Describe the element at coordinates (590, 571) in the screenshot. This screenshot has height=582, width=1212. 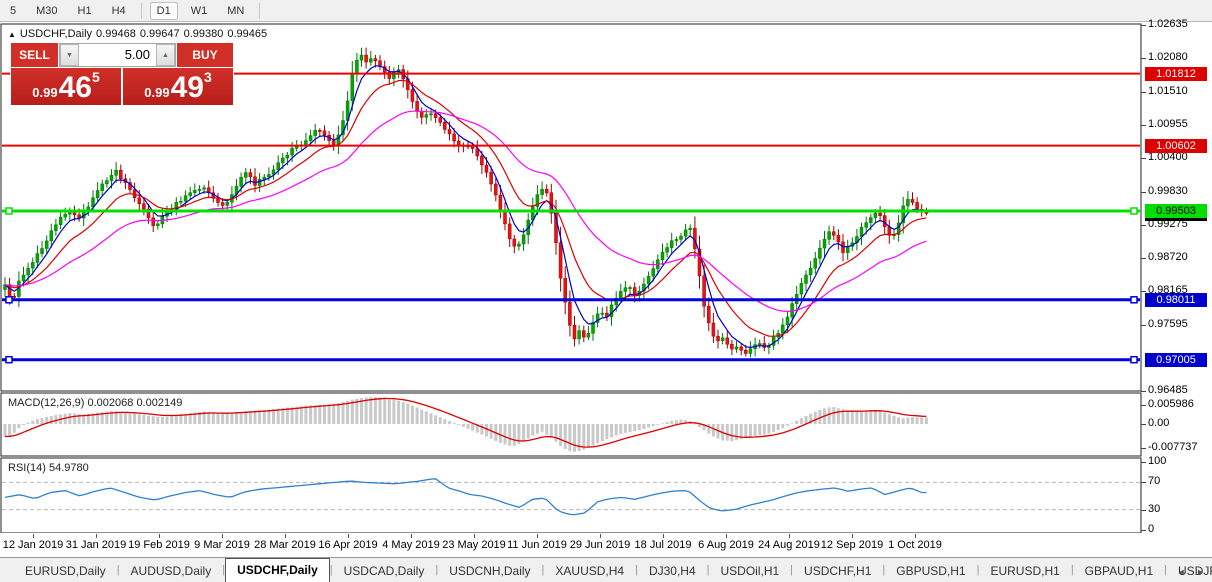
I see `chart-tab-xauusd-h4: XAUUSD,H4` at that location.